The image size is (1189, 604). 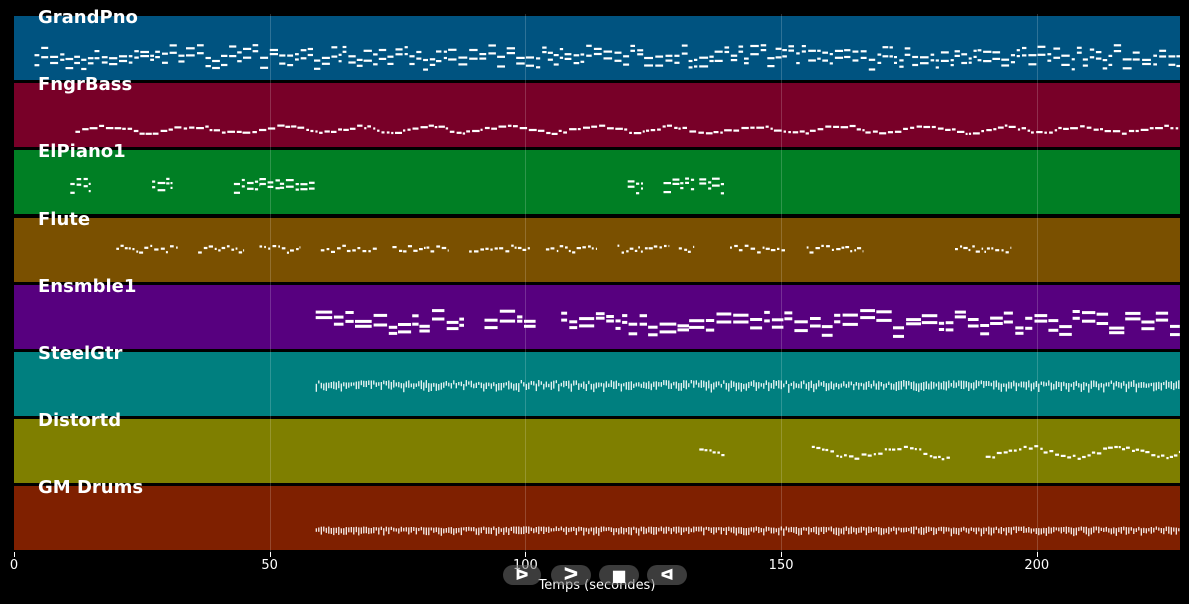 I want to click on track-gm-drums, so click(x=597, y=518).